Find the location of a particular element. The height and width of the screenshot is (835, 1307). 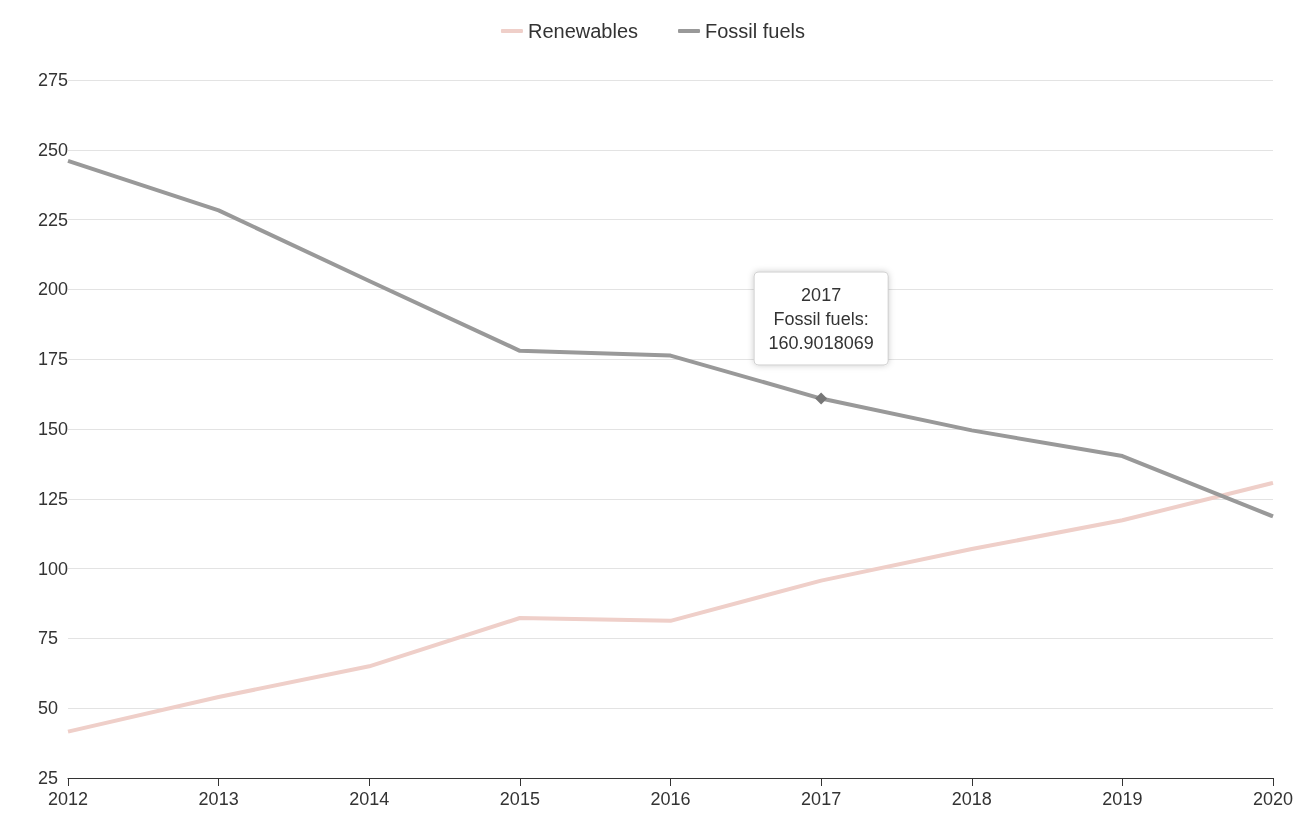

y-tick-label: 50 is located at coordinates (48, 708).